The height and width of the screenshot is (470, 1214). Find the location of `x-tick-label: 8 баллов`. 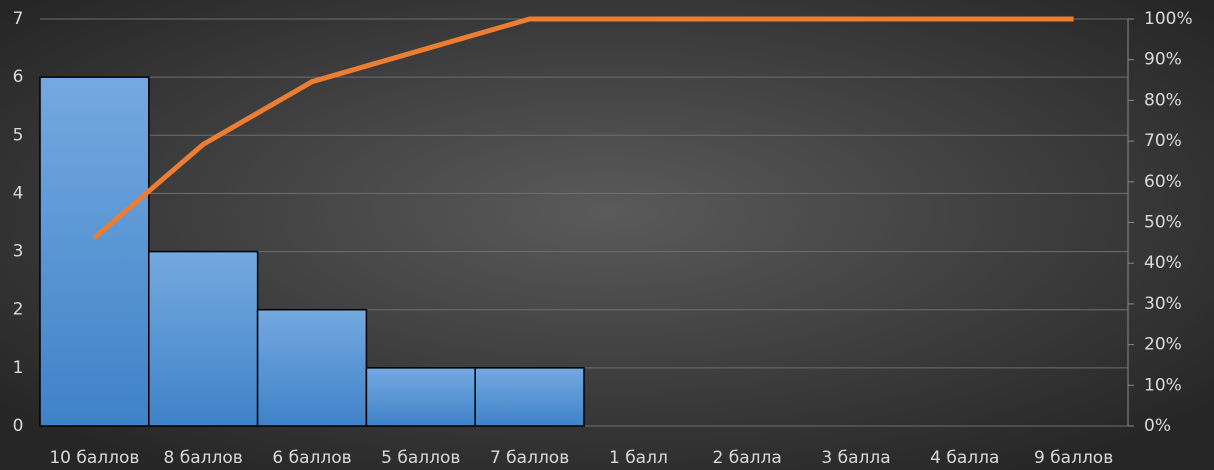

x-tick-label: 8 баллов is located at coordinates (203, 458).